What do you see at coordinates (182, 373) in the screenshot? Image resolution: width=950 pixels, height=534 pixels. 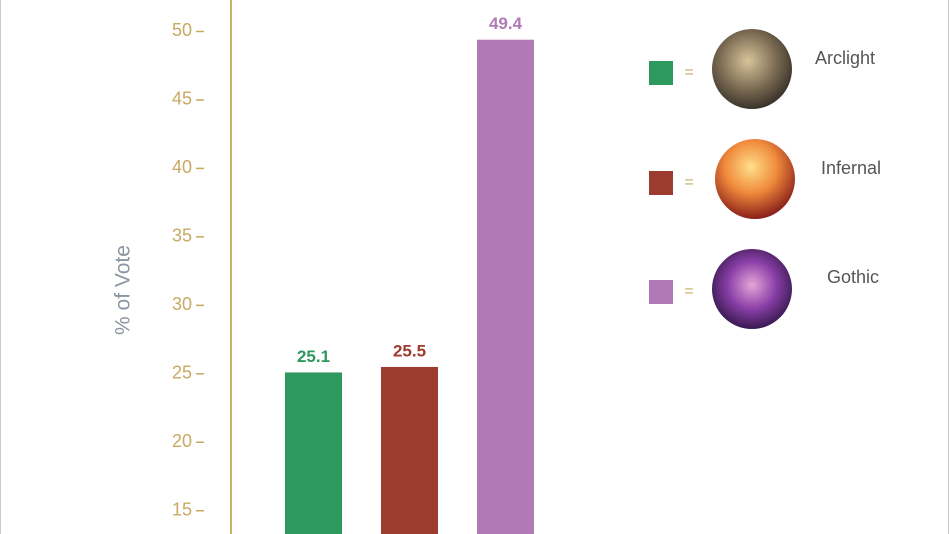 I see `y-tick-label: 25` at bounding box center [182, 373].